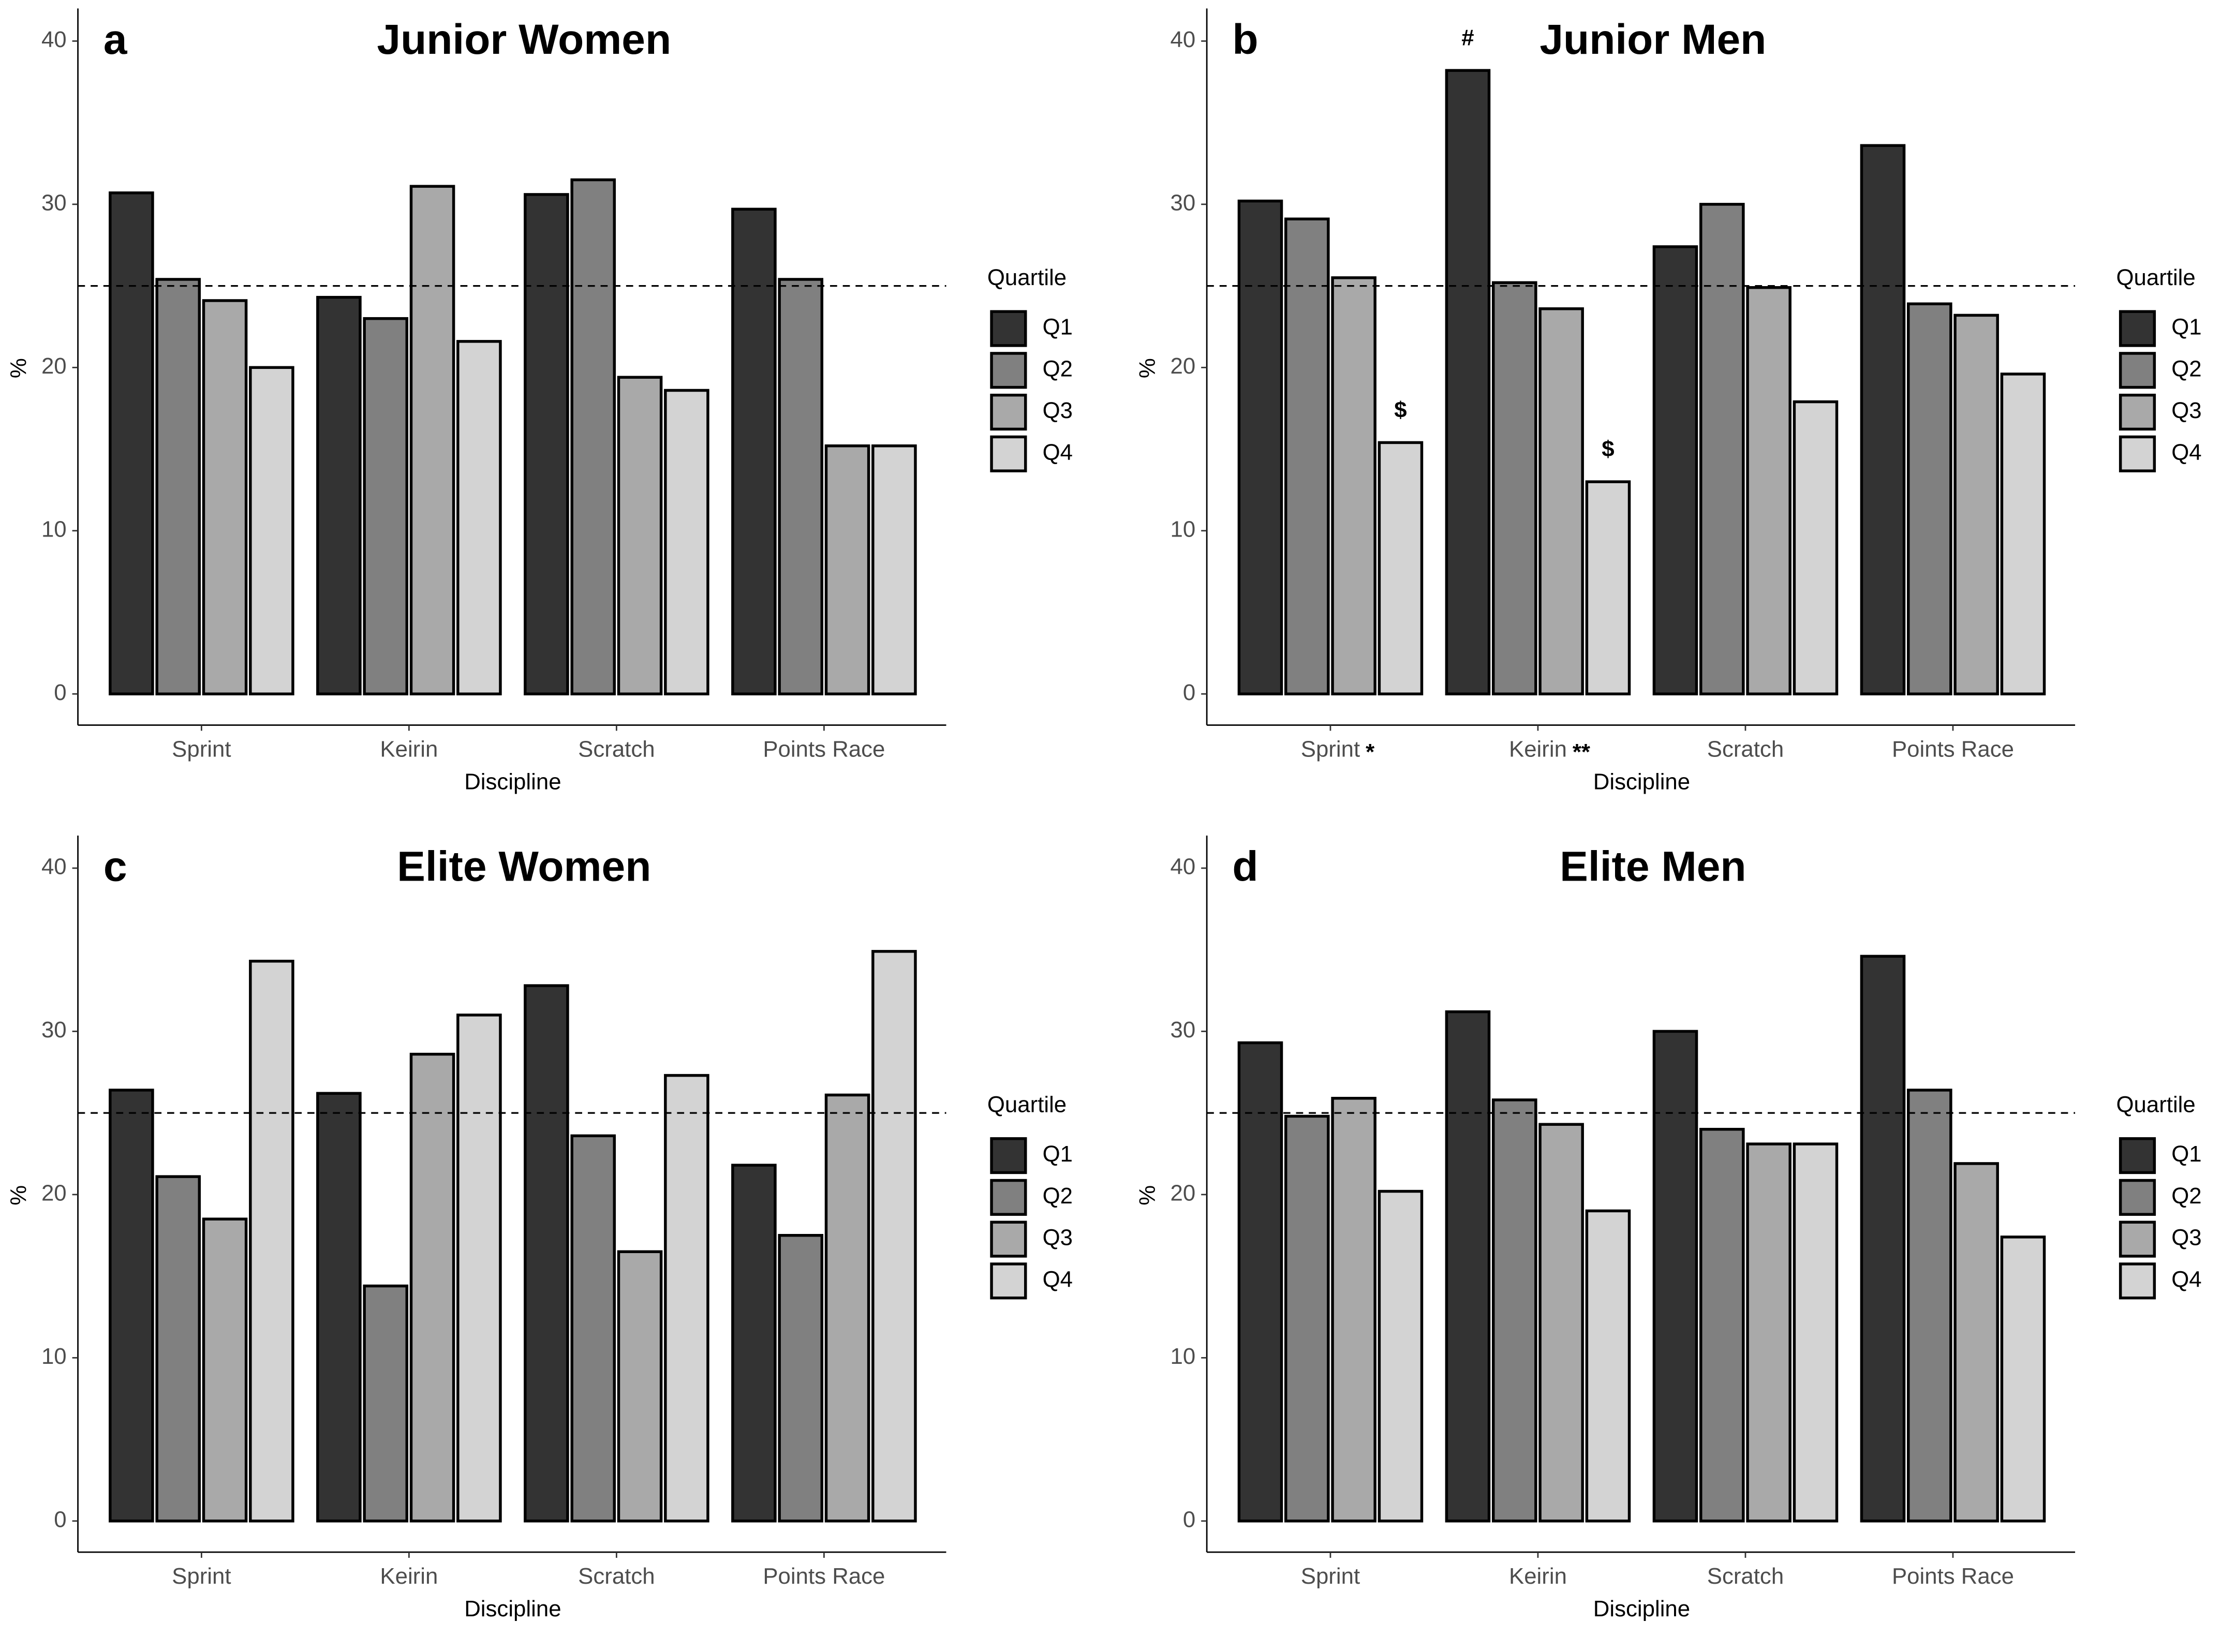  Describe the element at coordinates (1245, 867) in the screenshot. I see `panel-label: d` at that location.